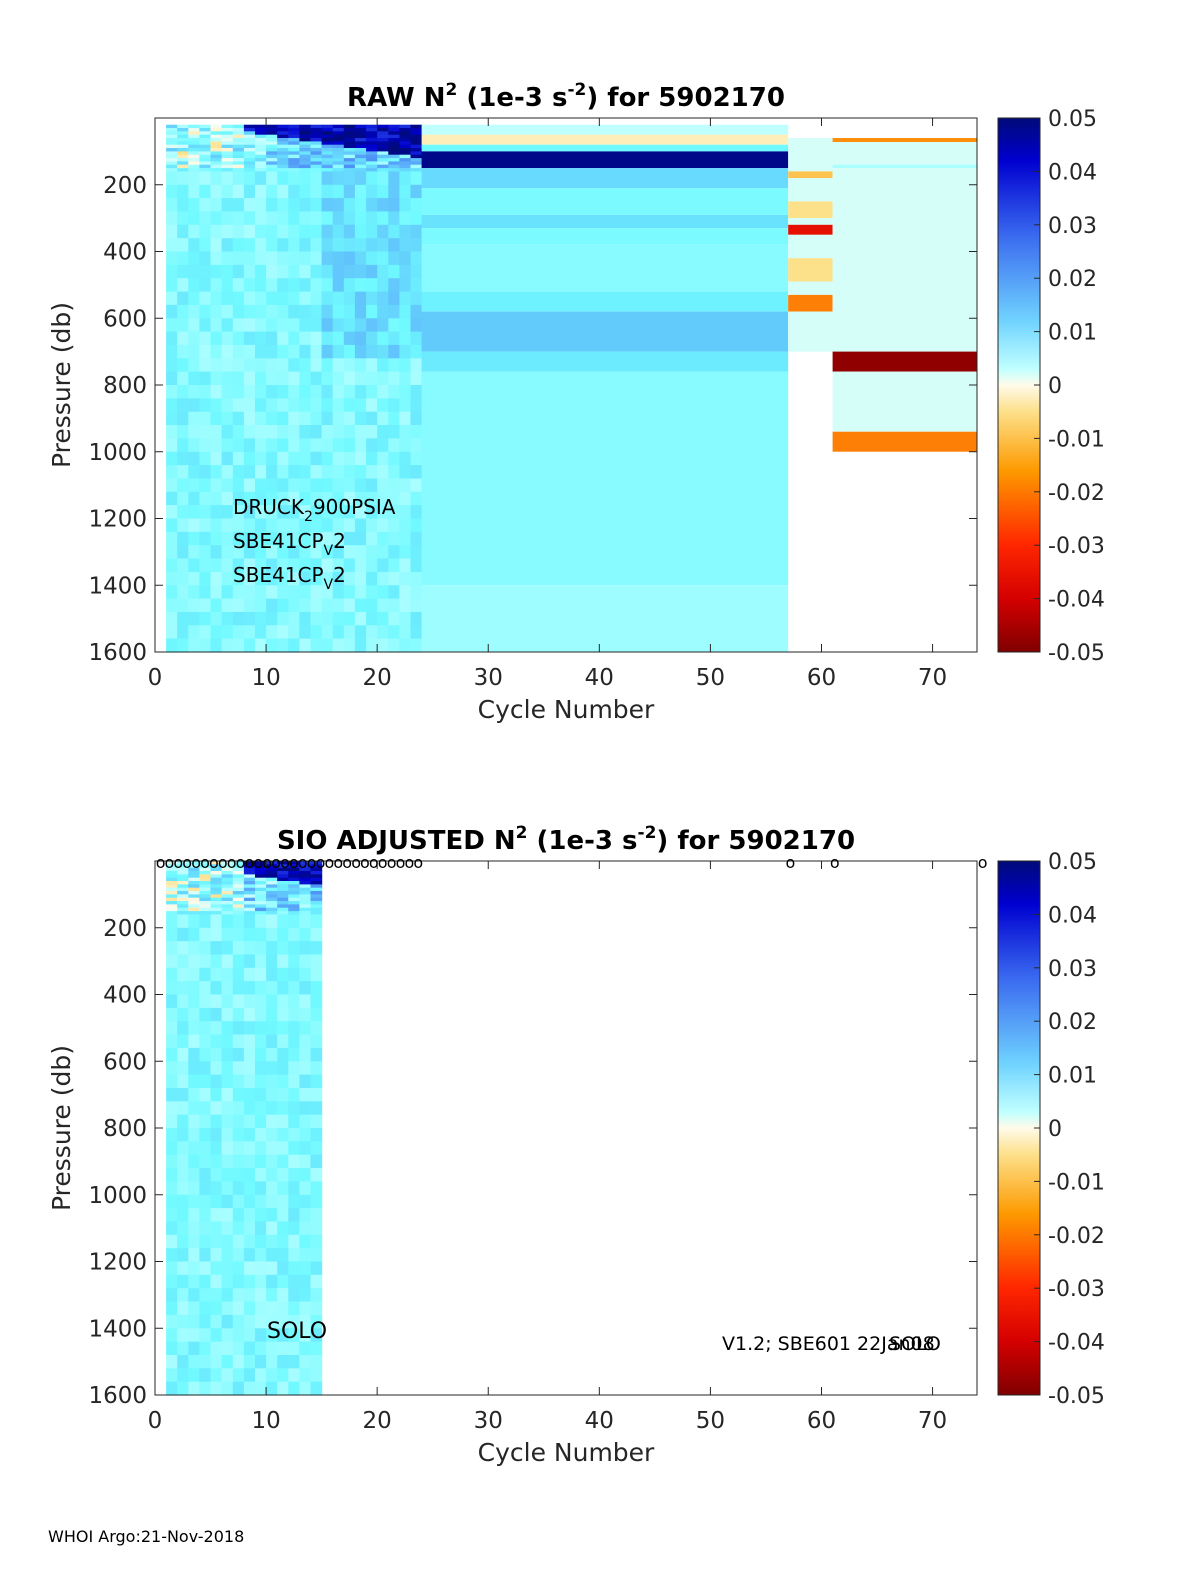  Describe the element at coordinates (265, 678) in the screenshot. I see `x-tick-label: 10` at that location.